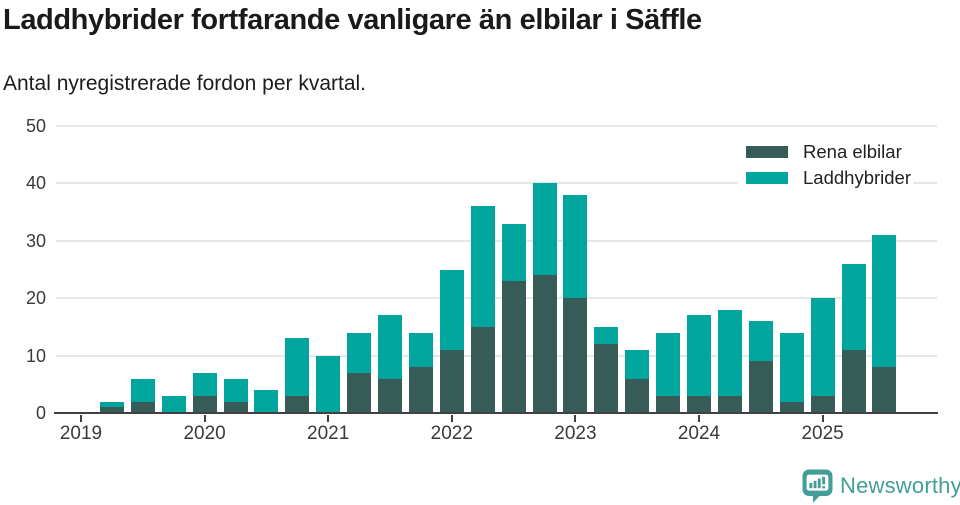 This screenshot has height=505, width=960. Describe the element at coordinates (204, 392) in the screenshot. I see `bar-2020-Q1` at that location.